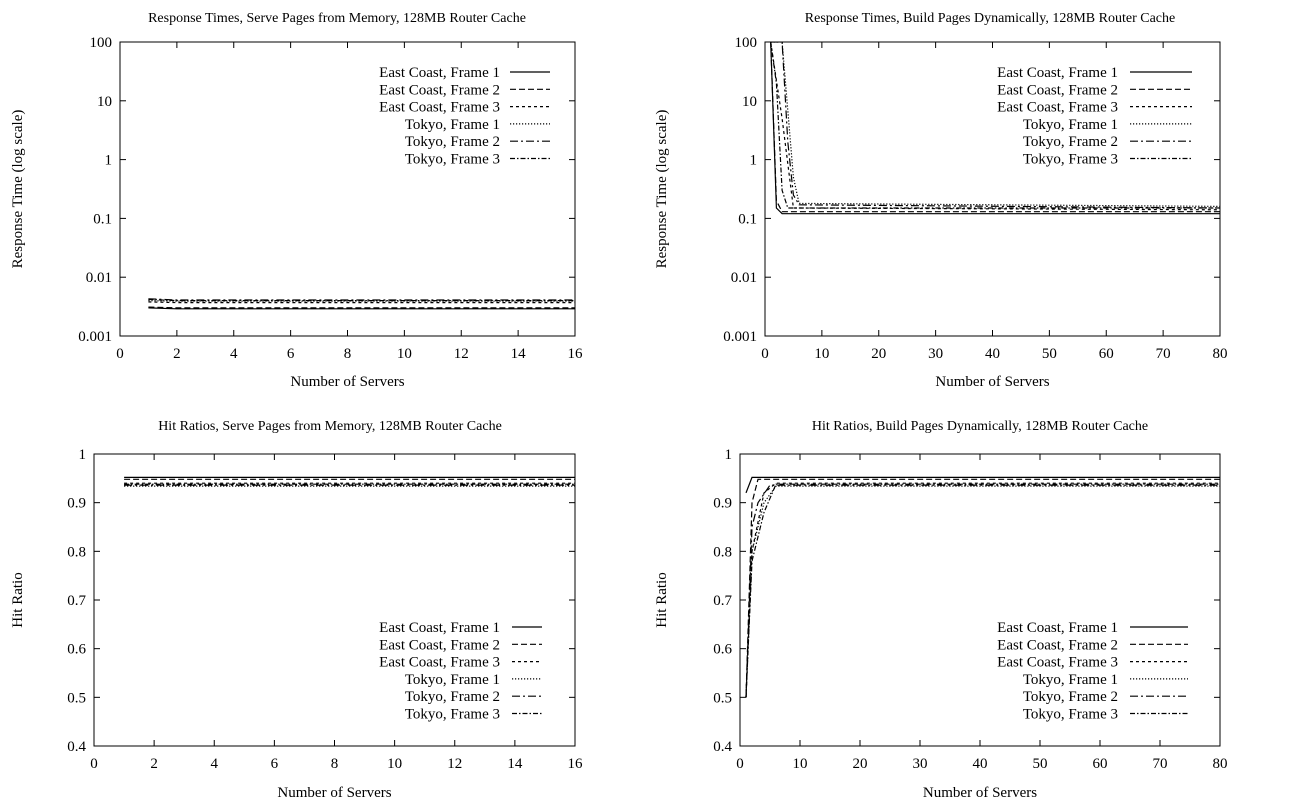  What do you see at coordinates (746, 43) in the screenshot?
I see `y-tick-label: 100` at bounding box center [746, 43].